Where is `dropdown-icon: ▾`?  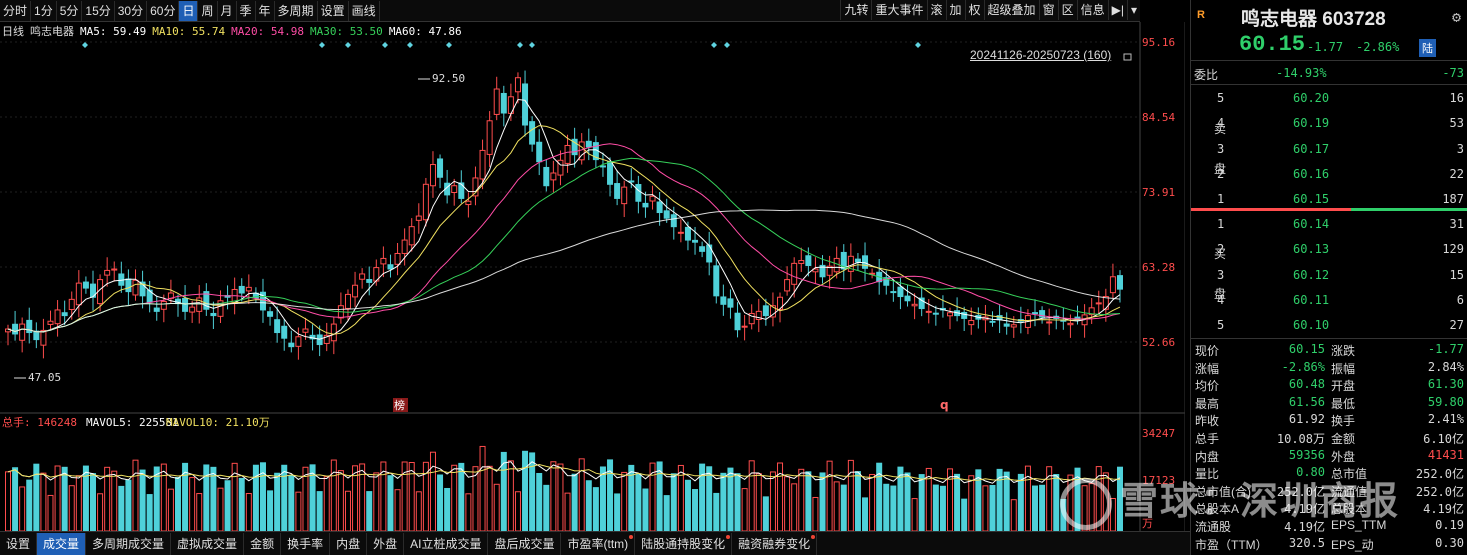
dropdown-icon: ▾ is located at coordinates (1133, 10).